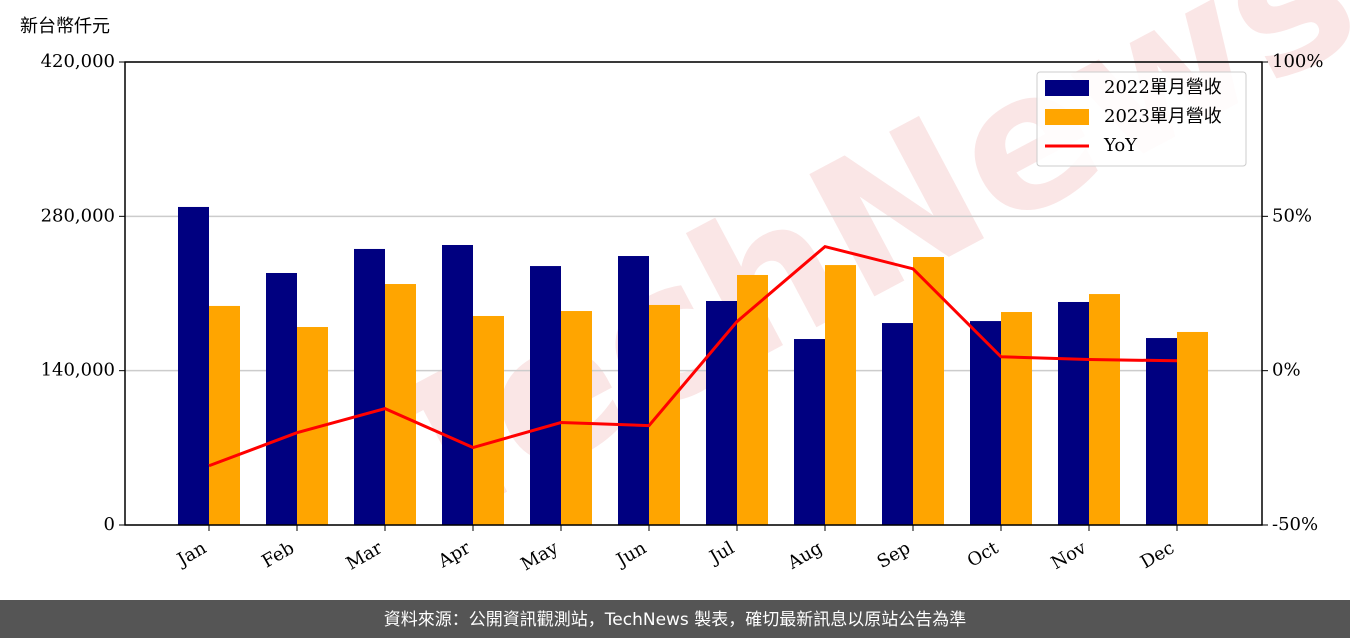  Describe the element at coordinates (539, 556) in the screenshot. I see `x-tick-label: May` at that location.